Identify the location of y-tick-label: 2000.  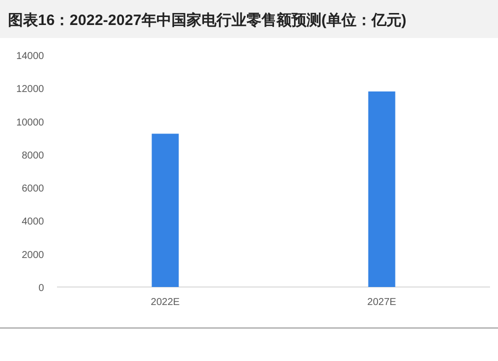
(33, 255).